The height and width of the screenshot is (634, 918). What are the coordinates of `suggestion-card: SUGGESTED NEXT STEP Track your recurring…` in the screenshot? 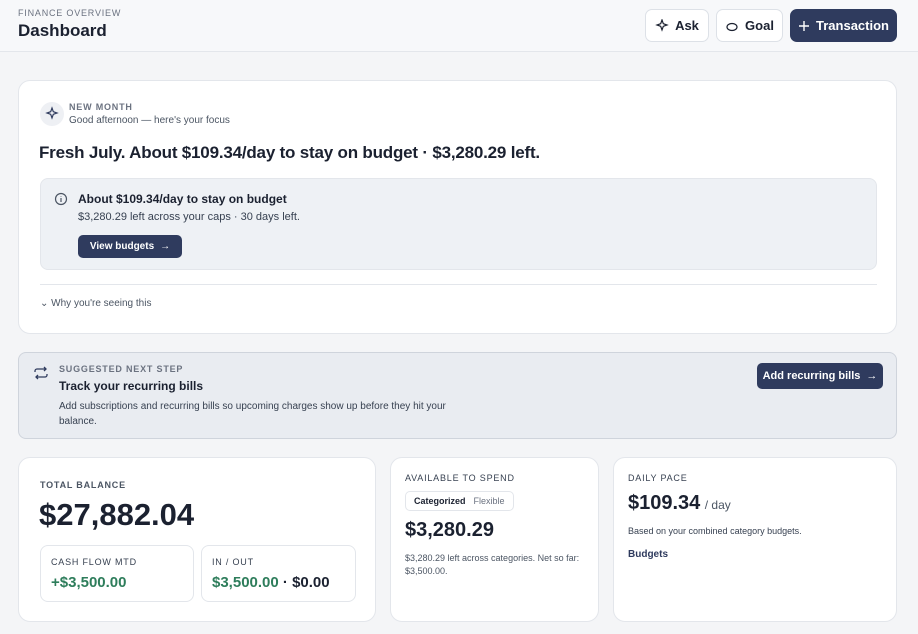 It's located at (457, 395).